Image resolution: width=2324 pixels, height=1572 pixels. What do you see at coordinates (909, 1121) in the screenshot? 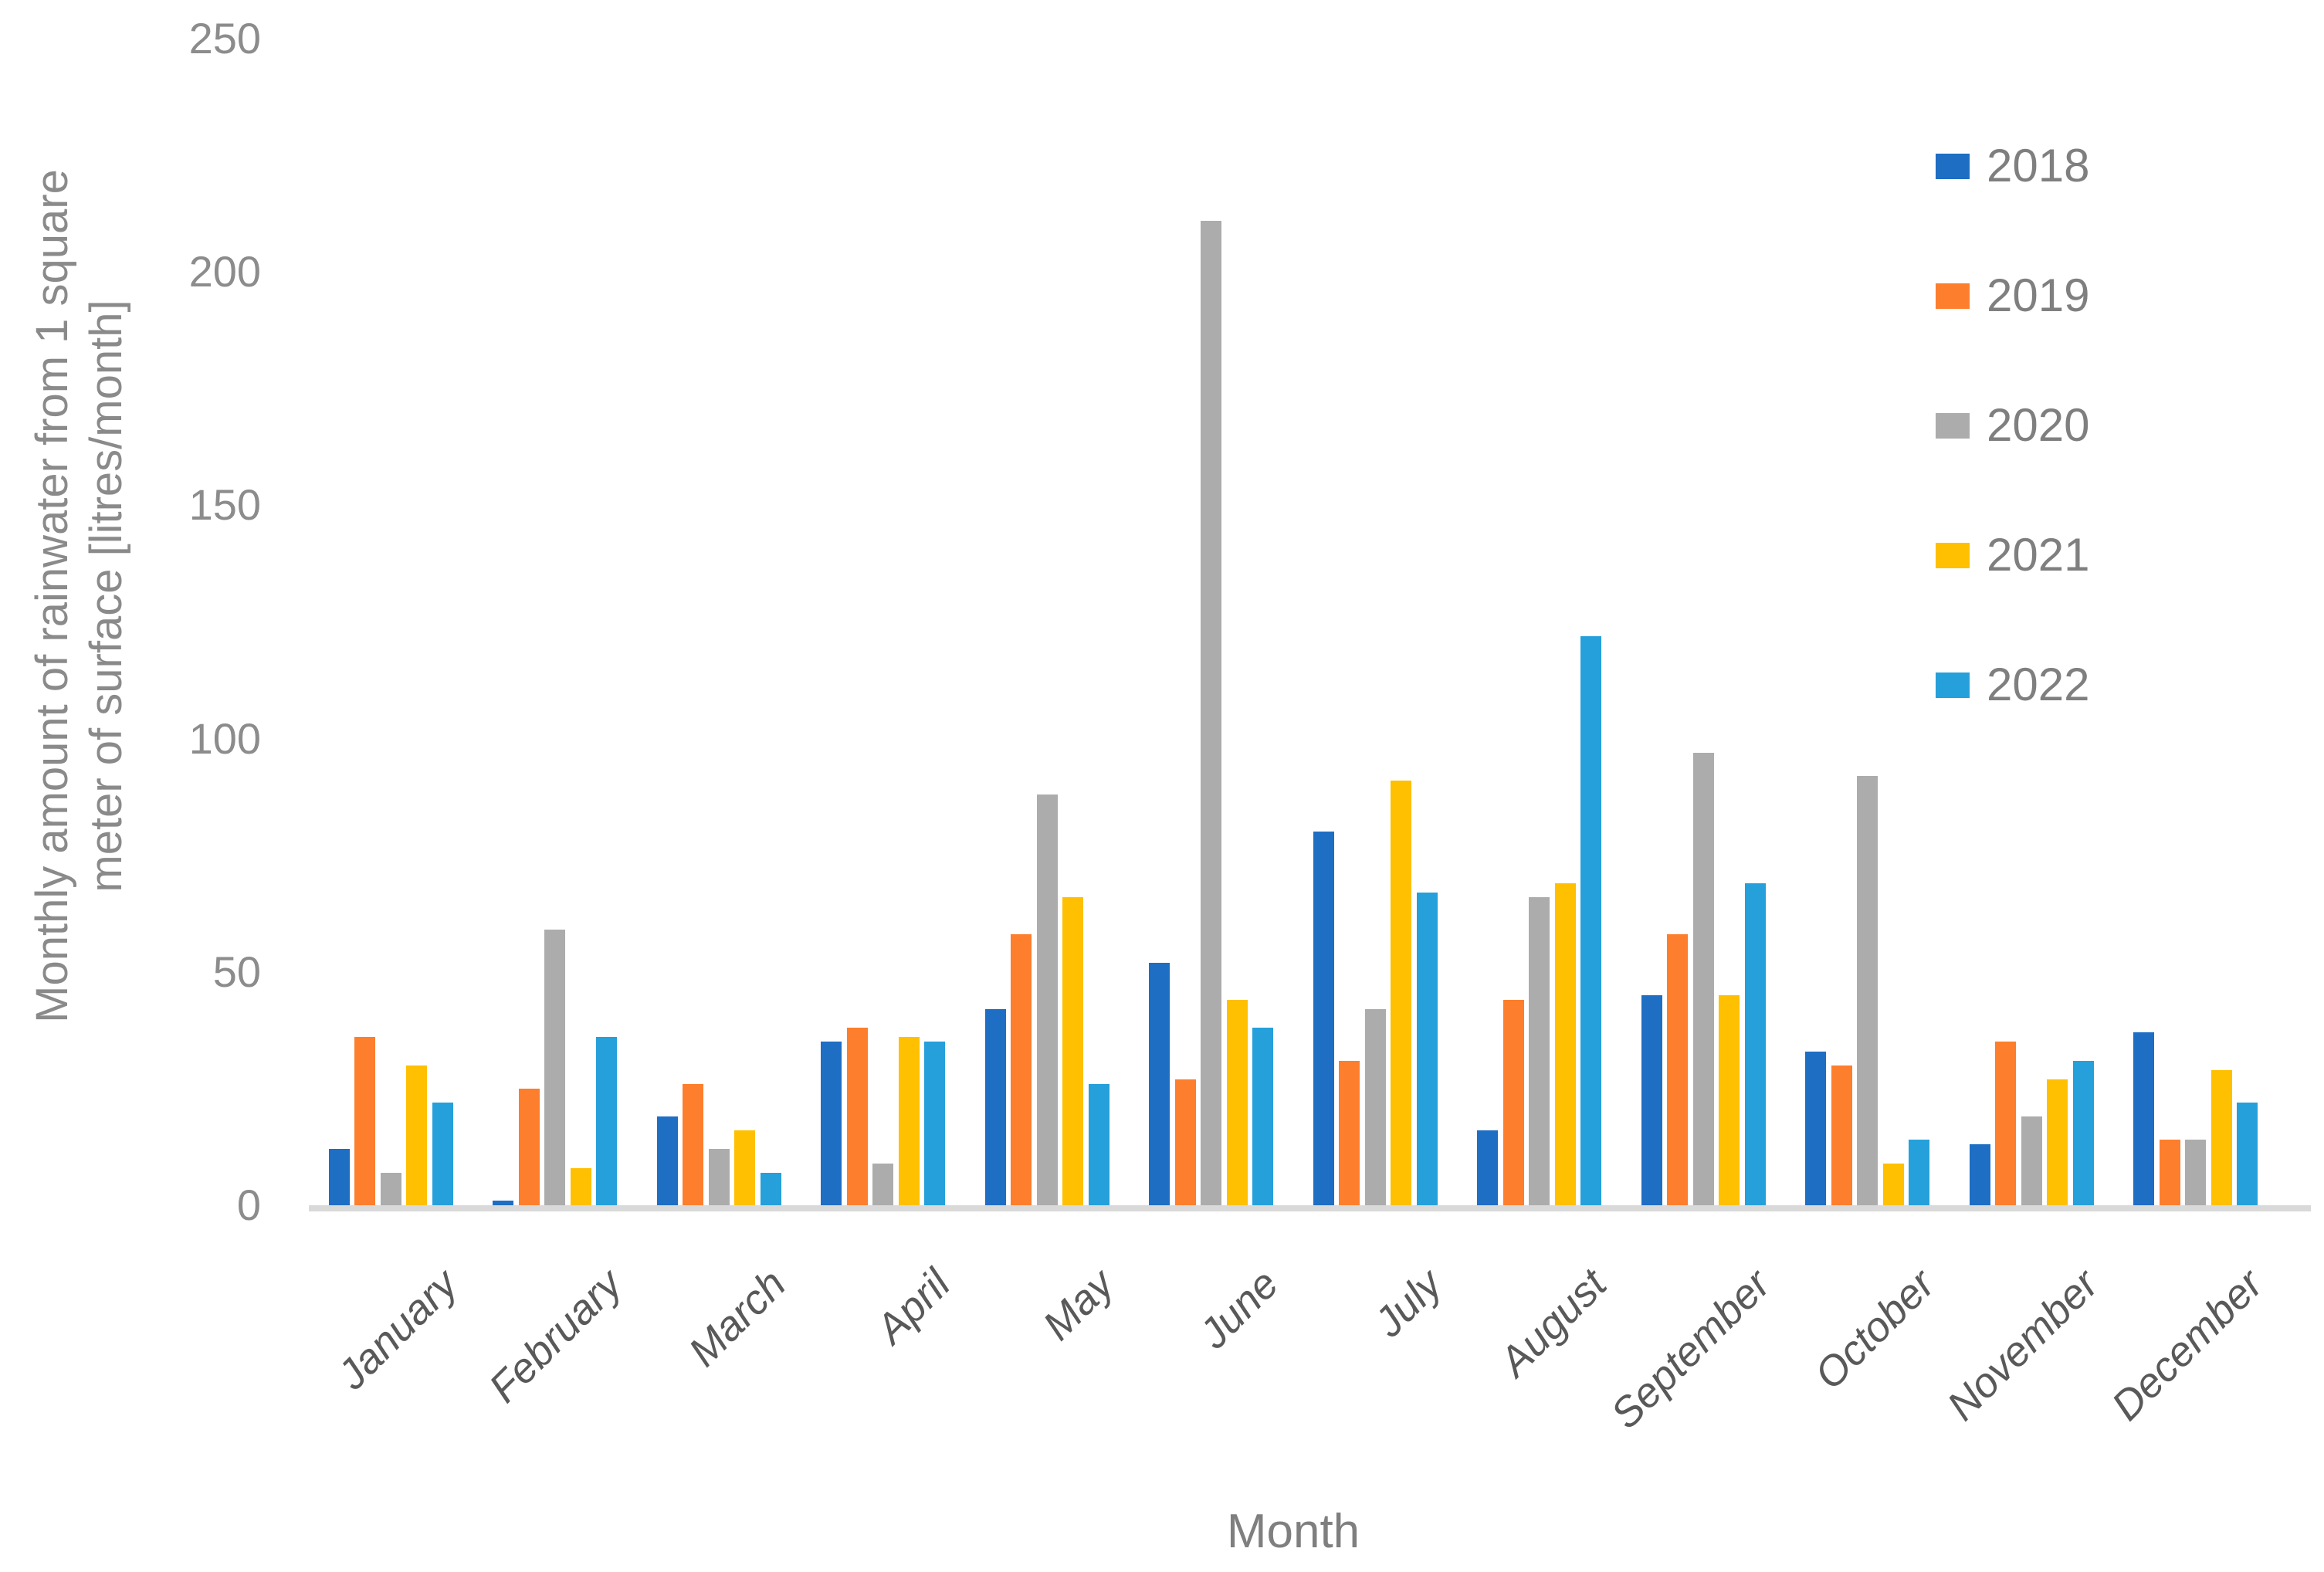
I see `bar-2021-april` at bounding box center [909, 1121].